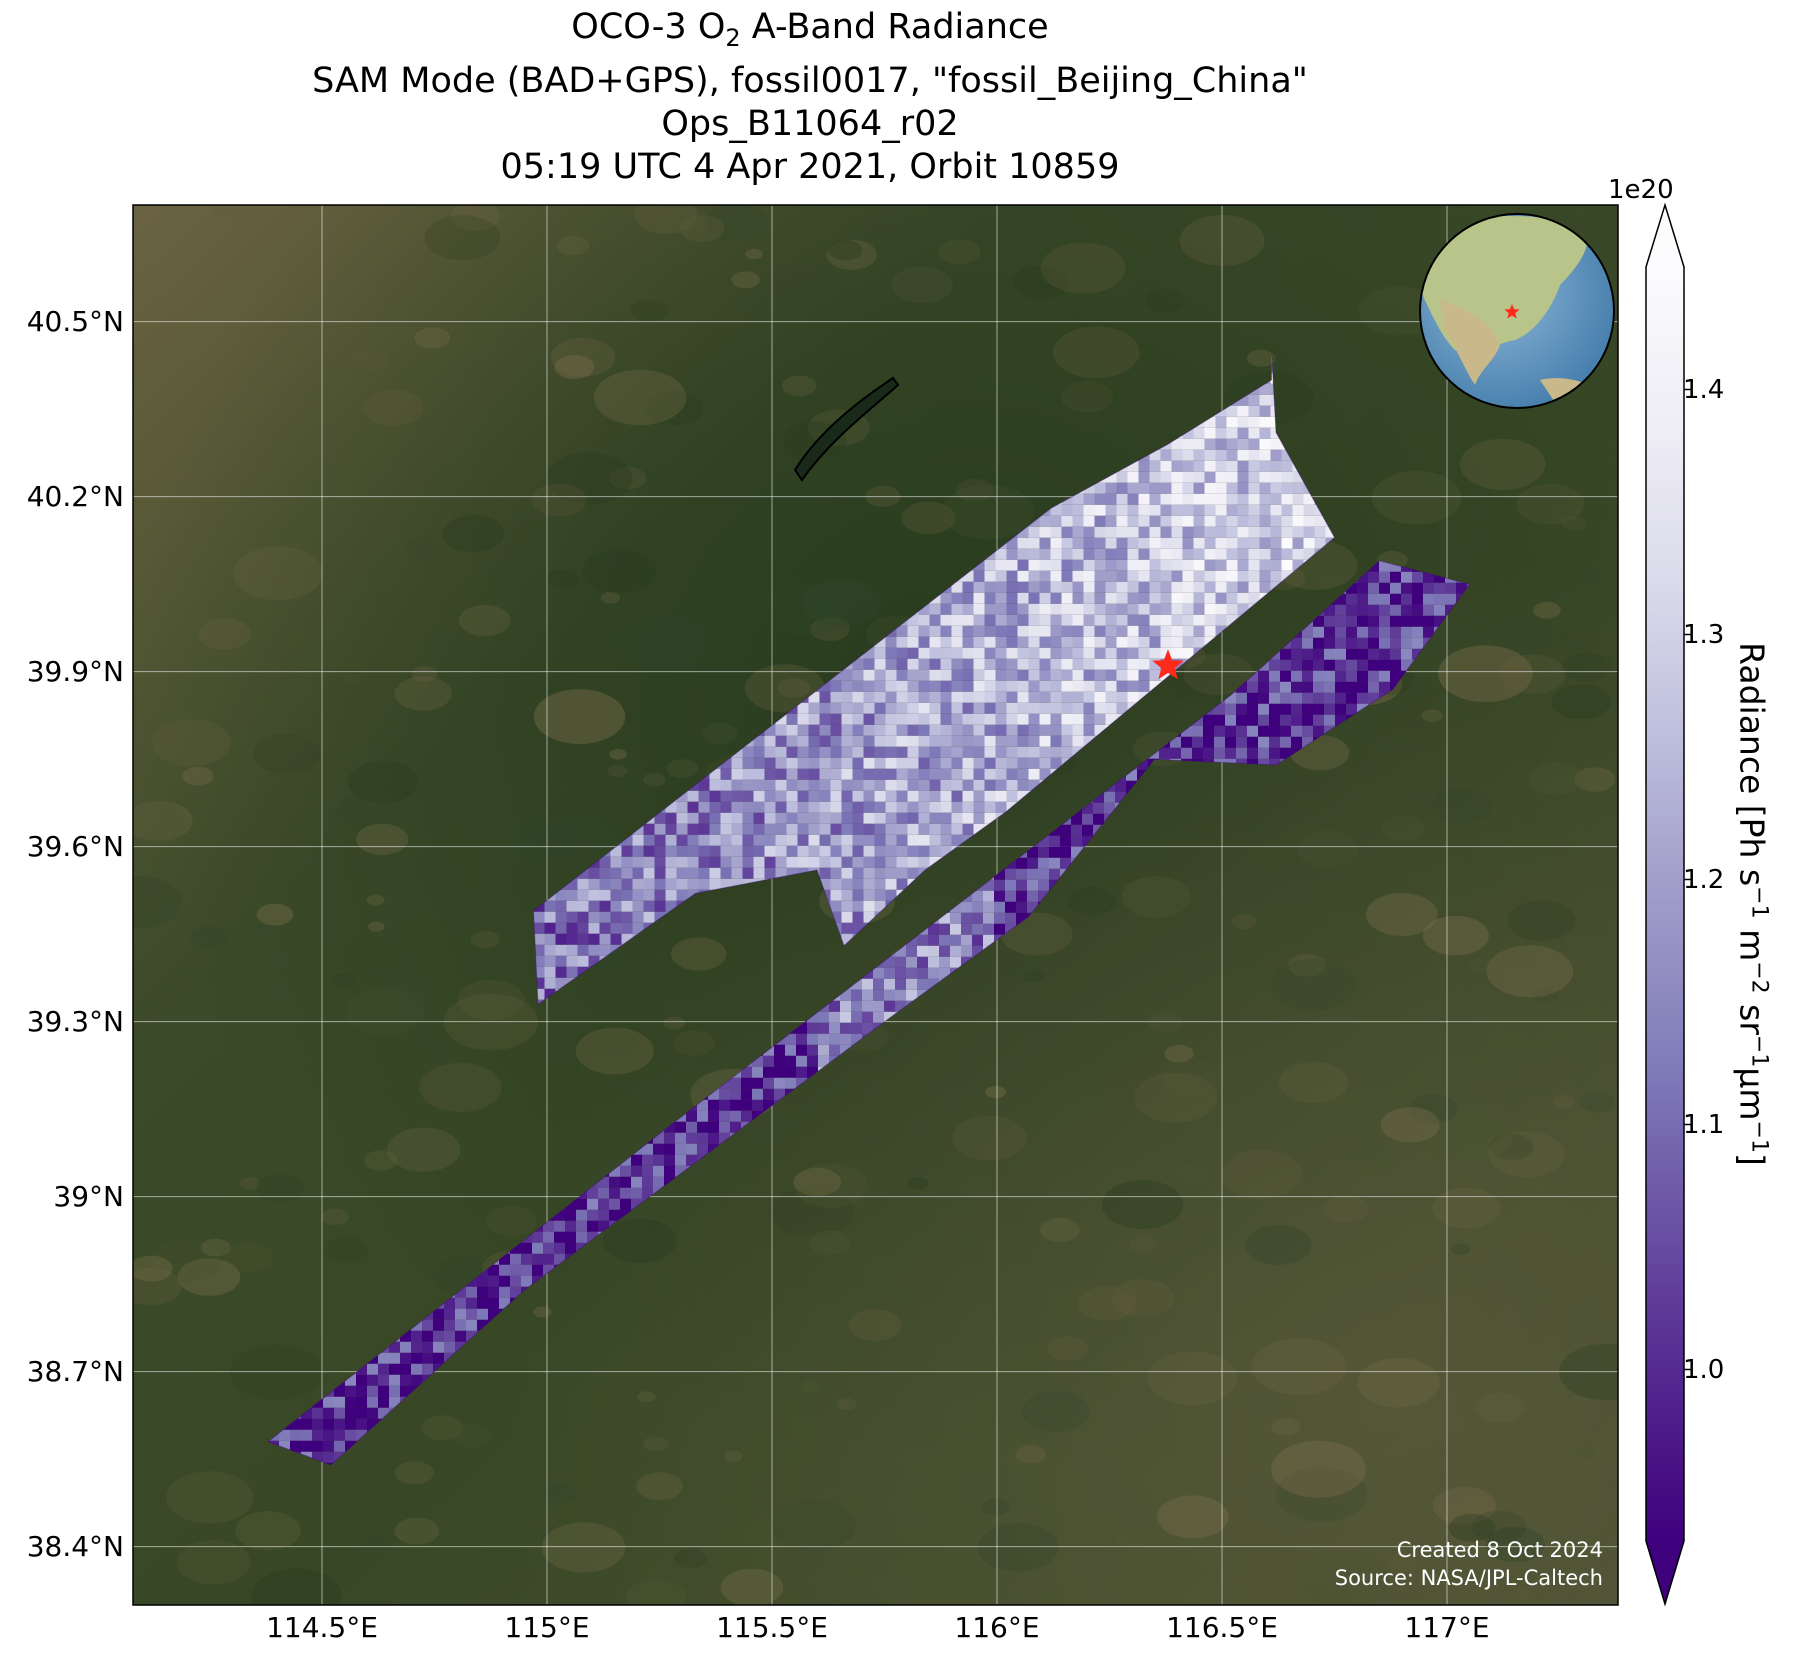  Describe the element at coordinates (846, 429) in the screenshot. I see `reservoir-shape` at that location.